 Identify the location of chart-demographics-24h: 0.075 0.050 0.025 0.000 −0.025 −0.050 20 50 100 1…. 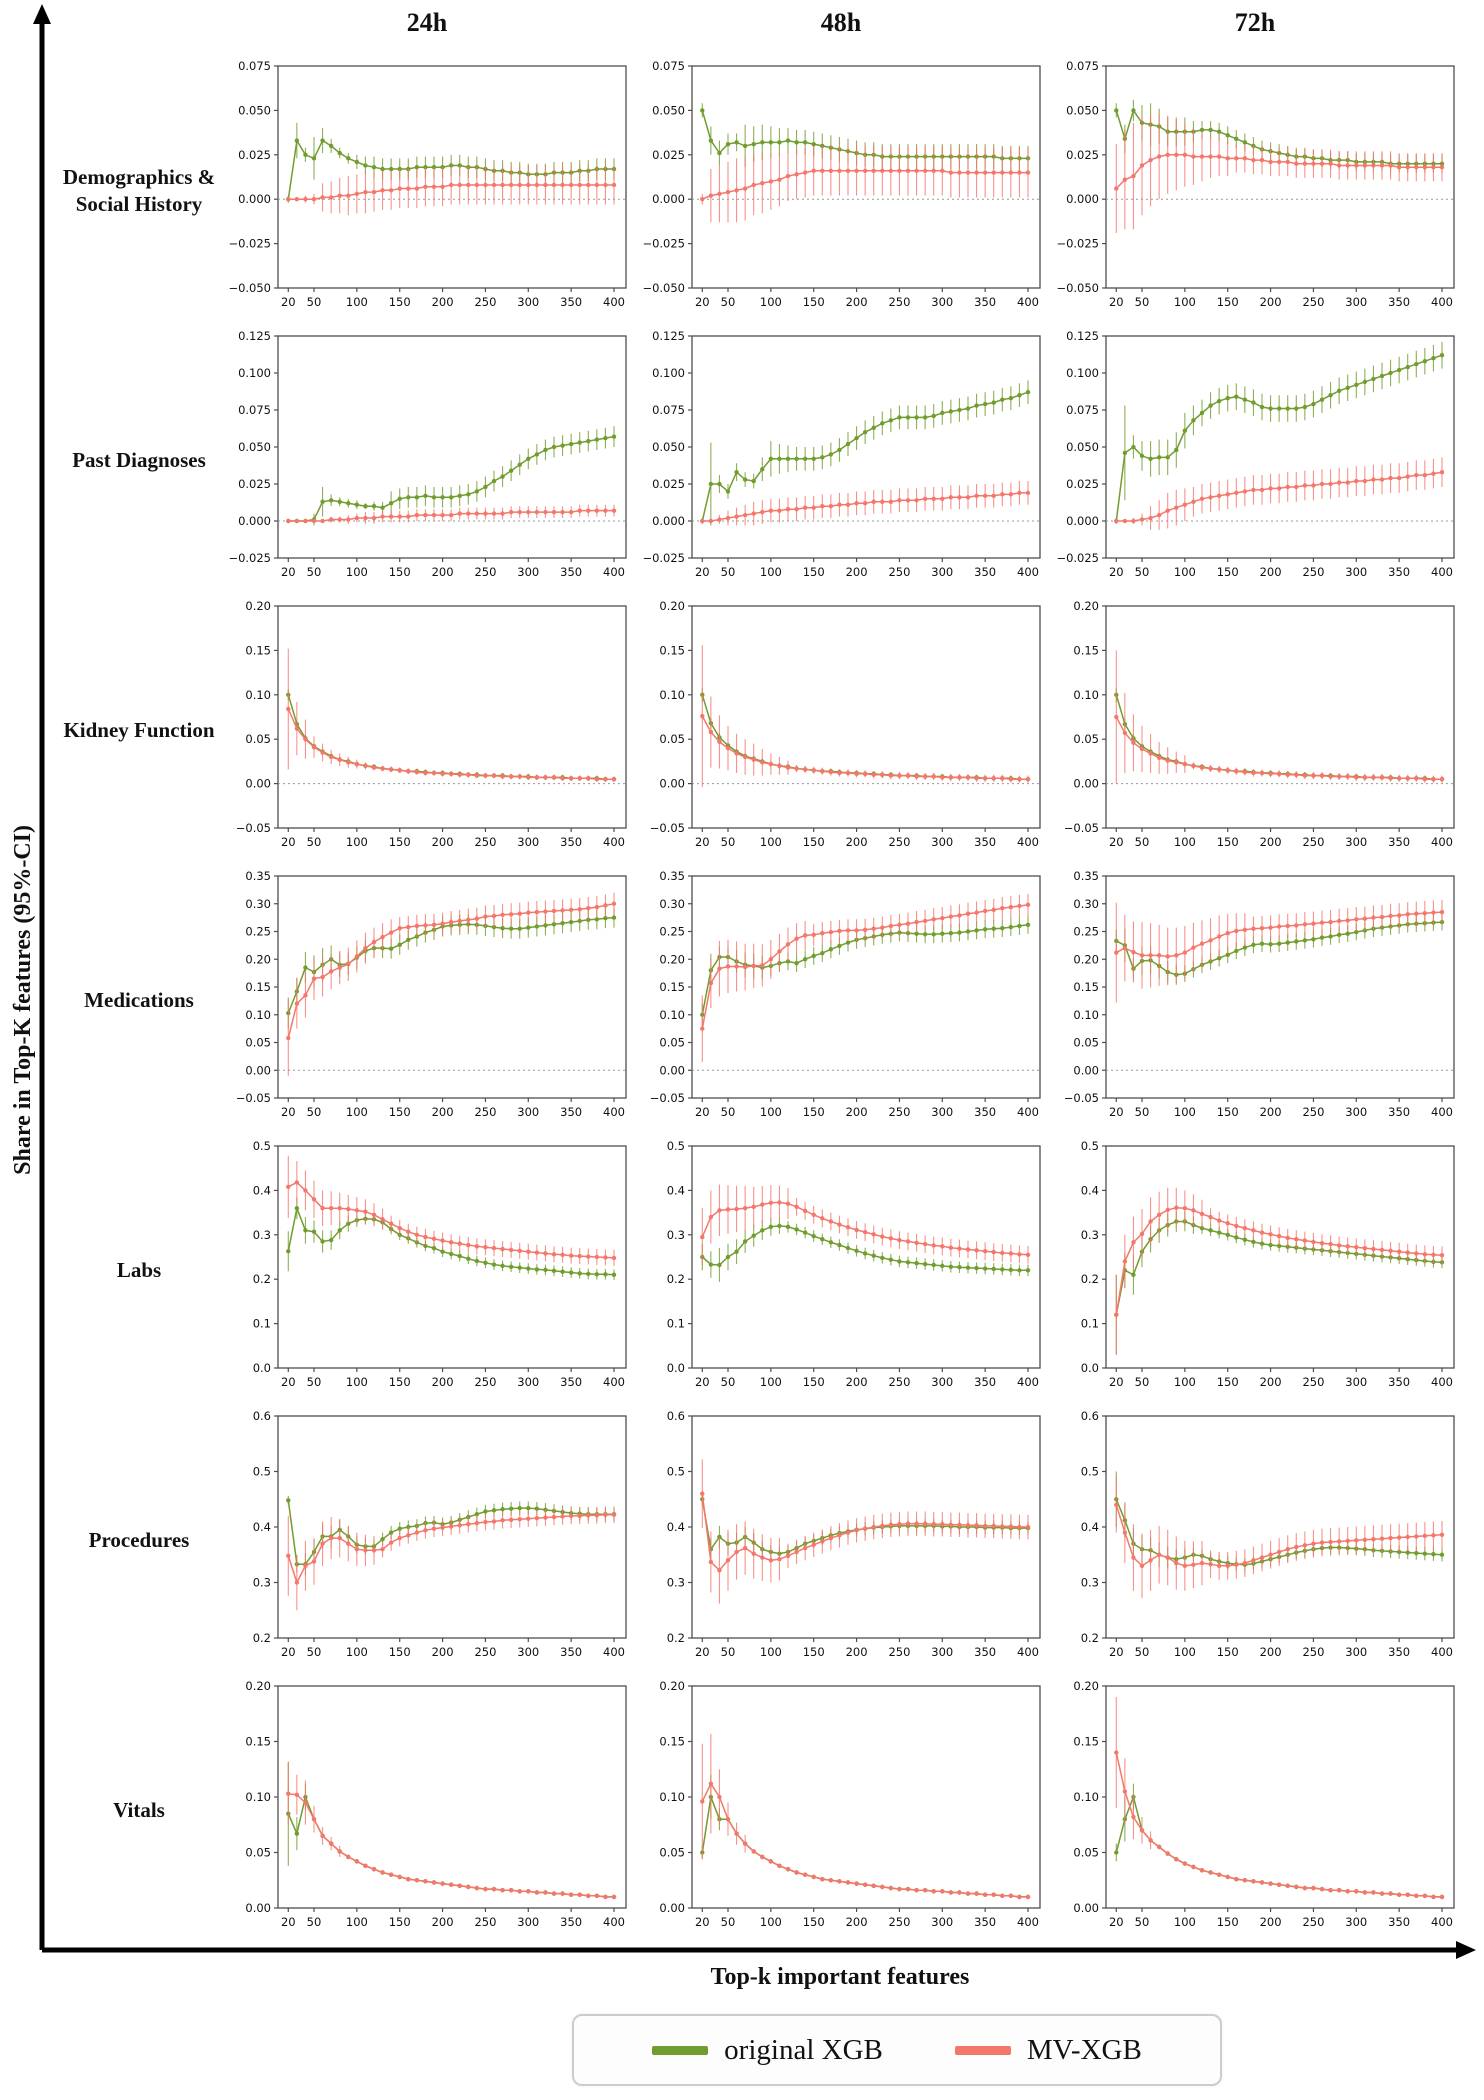
(427, 191).